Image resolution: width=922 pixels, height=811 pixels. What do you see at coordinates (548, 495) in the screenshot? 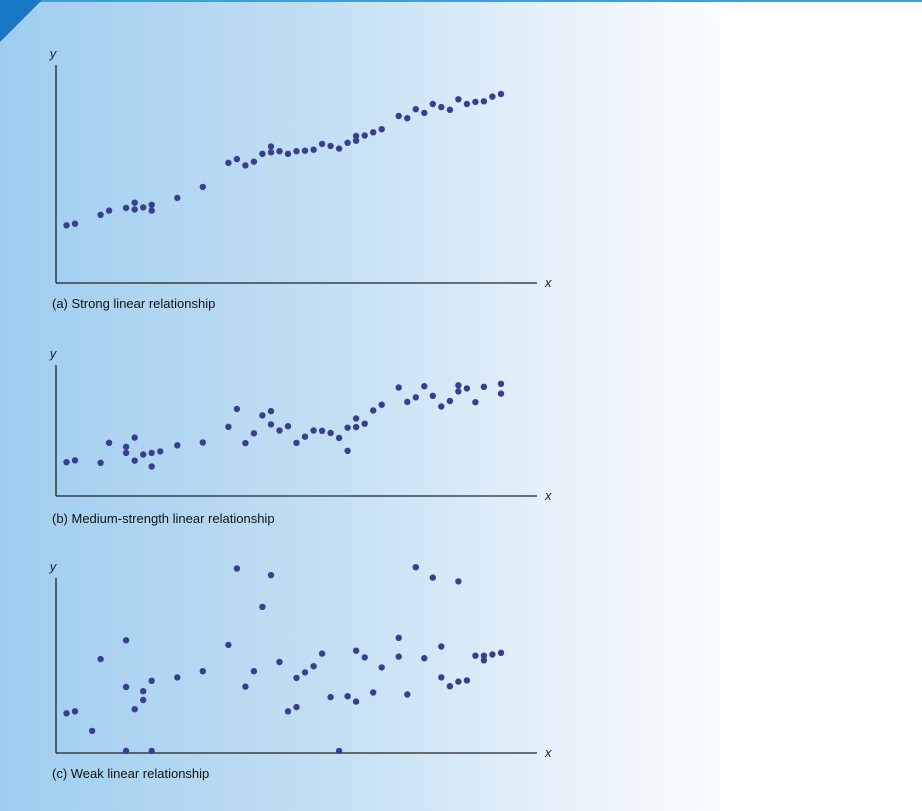
I see `x-axis-label-b: x` at bounding box center [548, 495].